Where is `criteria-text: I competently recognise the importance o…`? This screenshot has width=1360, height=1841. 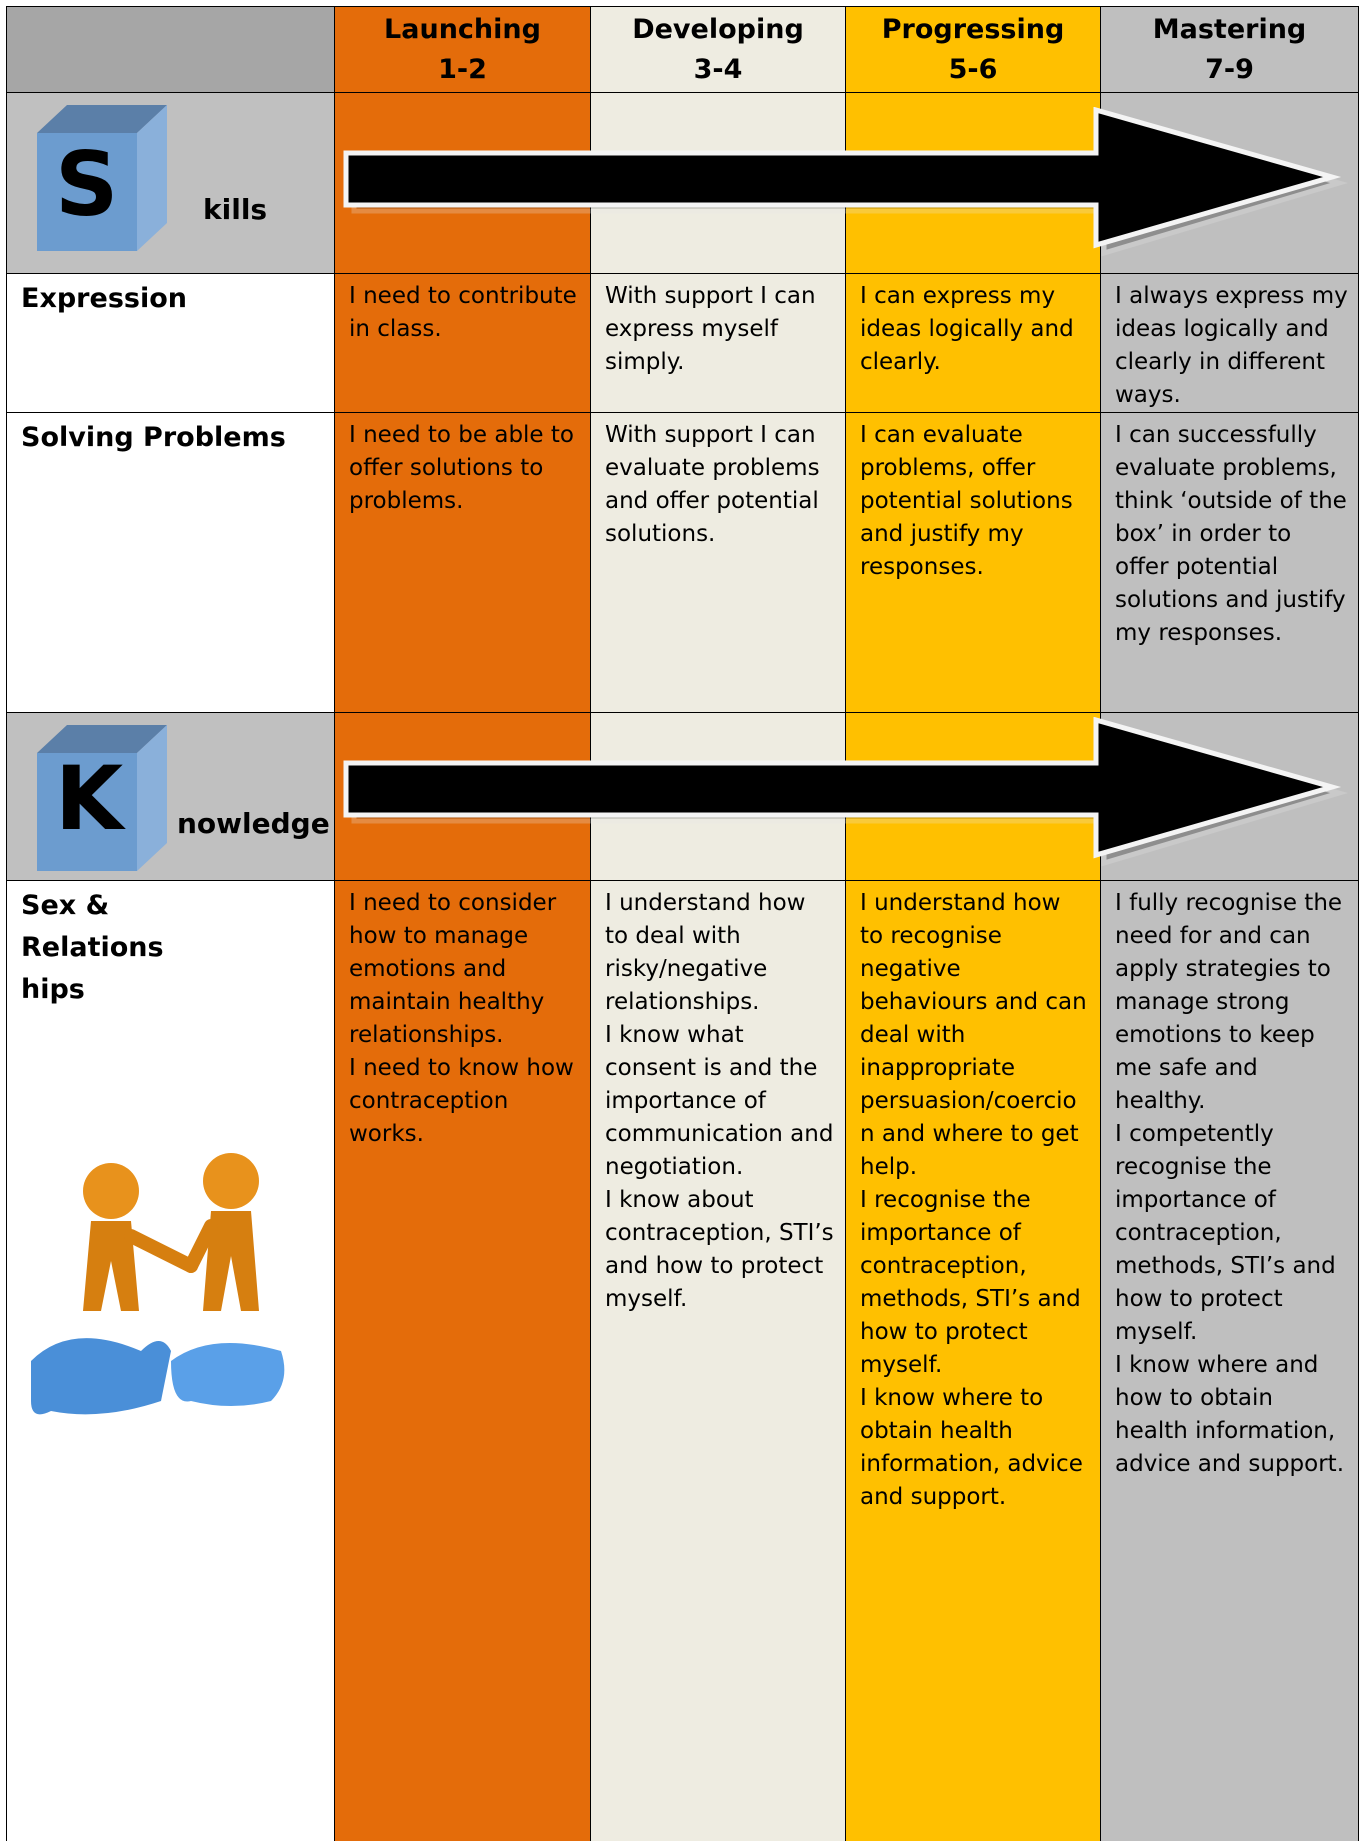 criteria-text: I competently recognise the importance o… is located at coordinates (1225, 1233).